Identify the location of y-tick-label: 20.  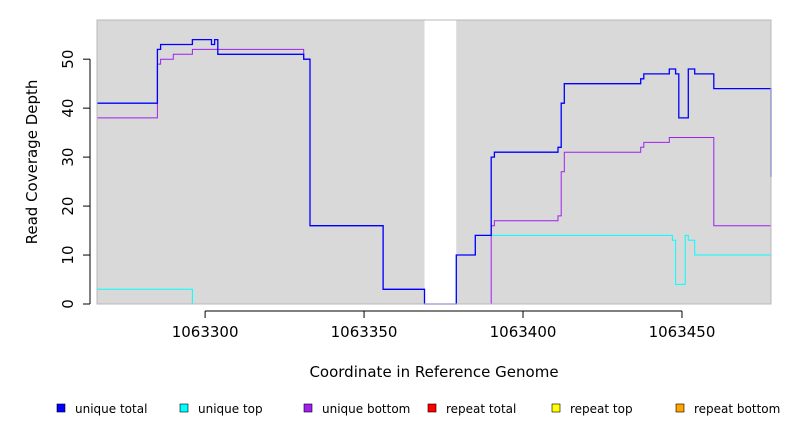
(68, 206).